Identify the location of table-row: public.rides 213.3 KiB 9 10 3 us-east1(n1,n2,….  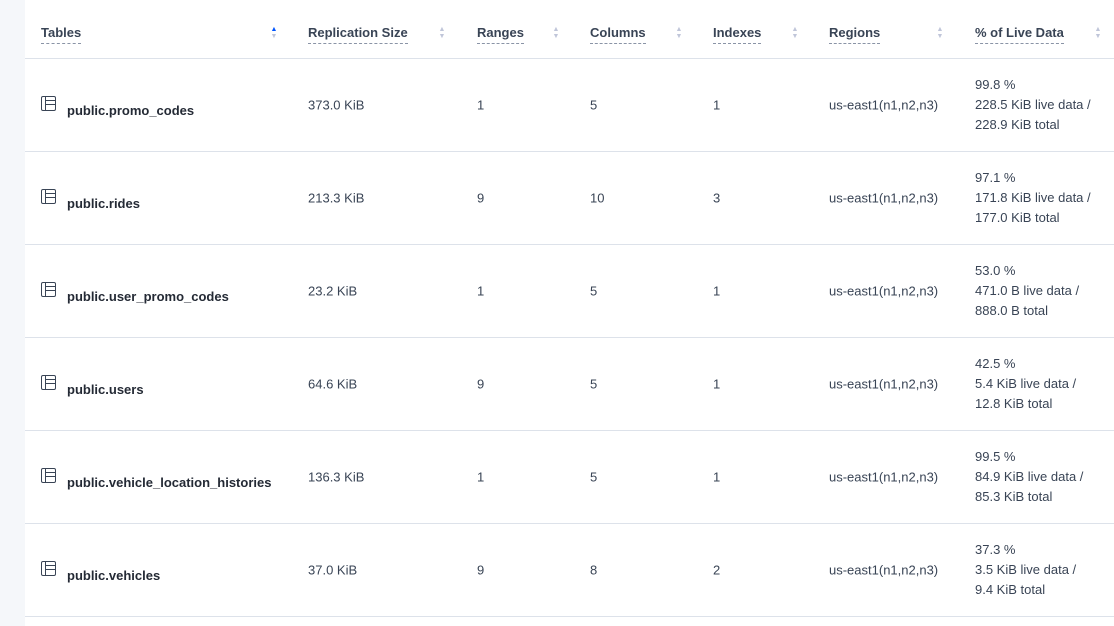
(569, 198).